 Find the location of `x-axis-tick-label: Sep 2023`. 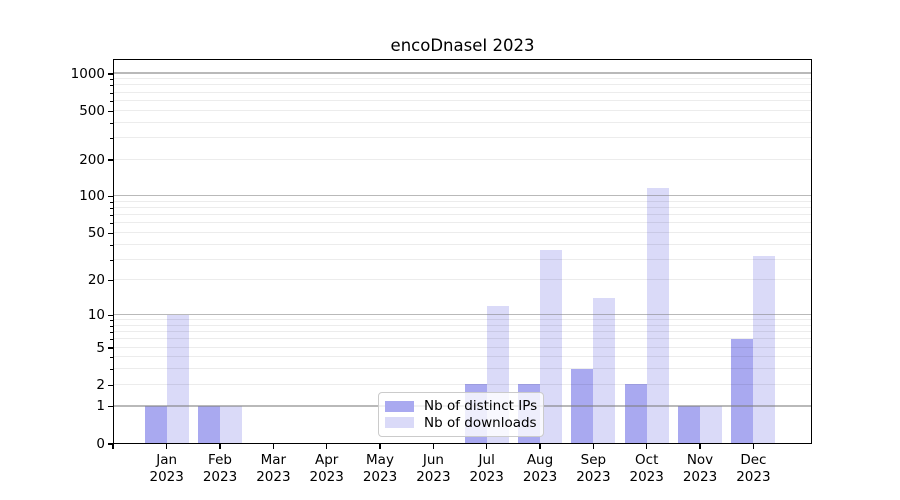

x-axis-tick-label: Sep 2023 is located at coordinates (593, 468).